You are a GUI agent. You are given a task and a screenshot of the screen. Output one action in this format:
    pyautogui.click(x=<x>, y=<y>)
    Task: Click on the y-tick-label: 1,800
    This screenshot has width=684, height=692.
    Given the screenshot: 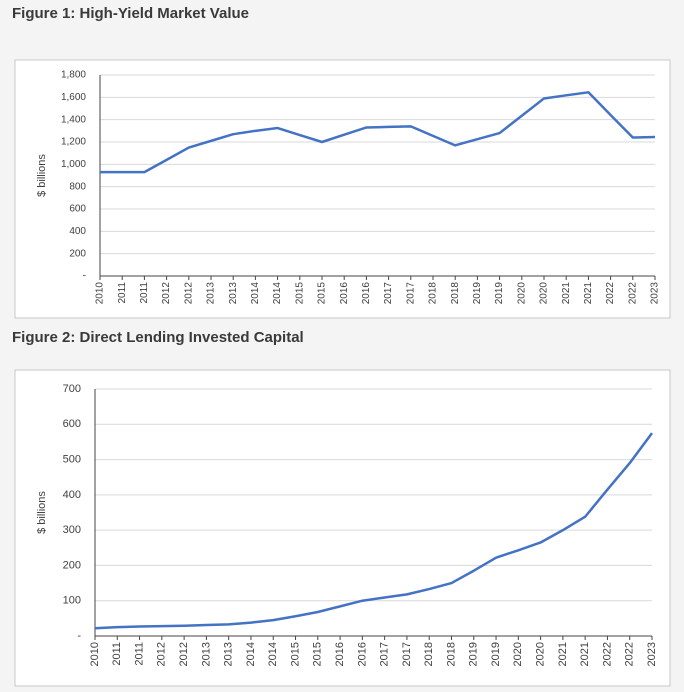 What is the action you would take?
    pyautogui.click(x=73, y=75)
    